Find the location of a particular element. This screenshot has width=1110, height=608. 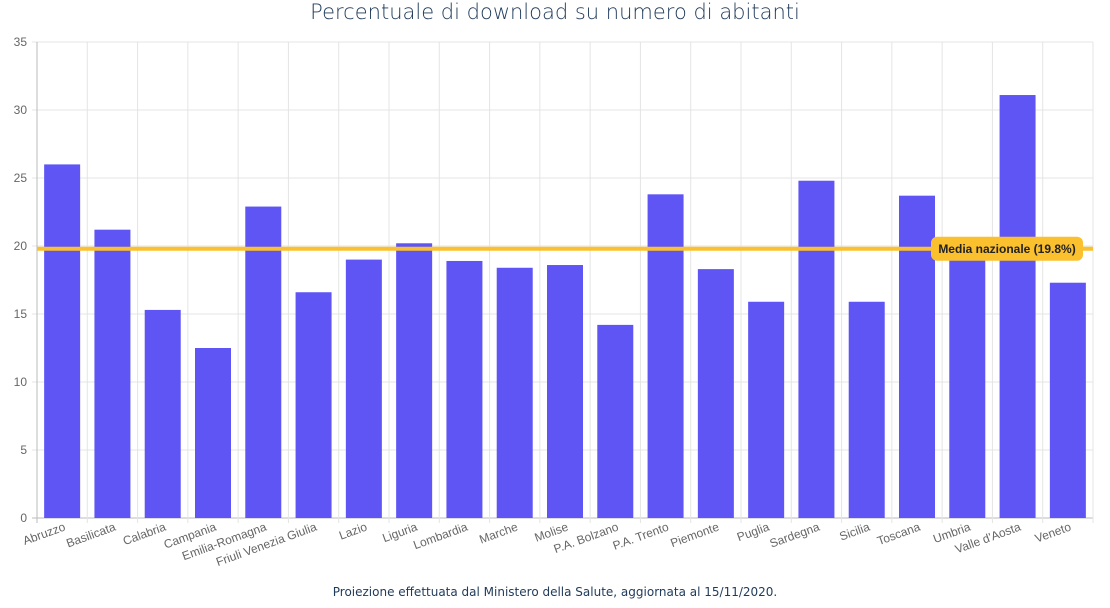

x-tick-label: Sicilia is located at coordinates (854, 532).